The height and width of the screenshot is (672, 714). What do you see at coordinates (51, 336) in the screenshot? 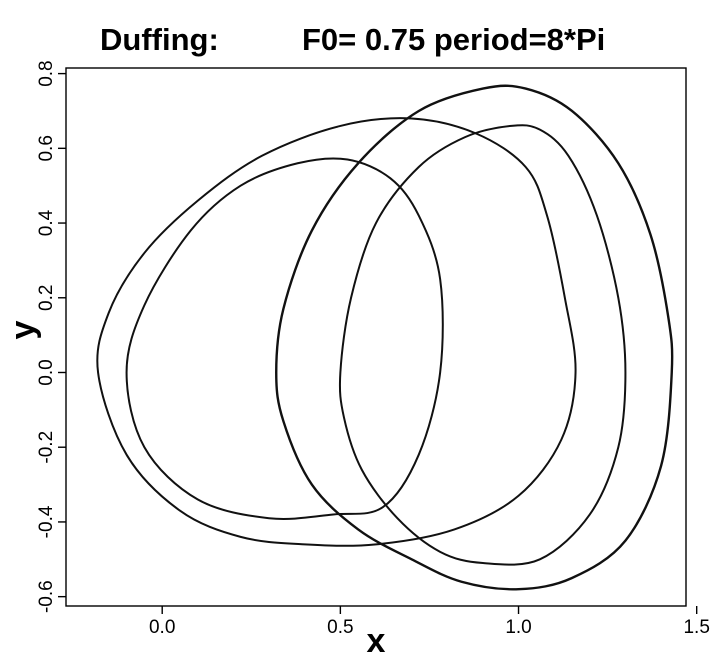
I see `y-axis: -0.6 -0.4 -0.2 0.0 0.2 0.4 0.6 0.8` at bounding box center [51, 336].